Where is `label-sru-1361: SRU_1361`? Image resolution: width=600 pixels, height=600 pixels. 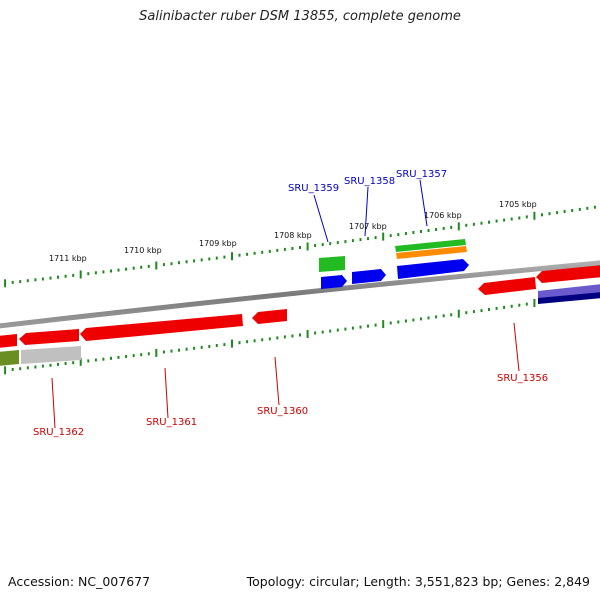
label-sru-1361: SRU_1361 is located at coordinates (171, 422).